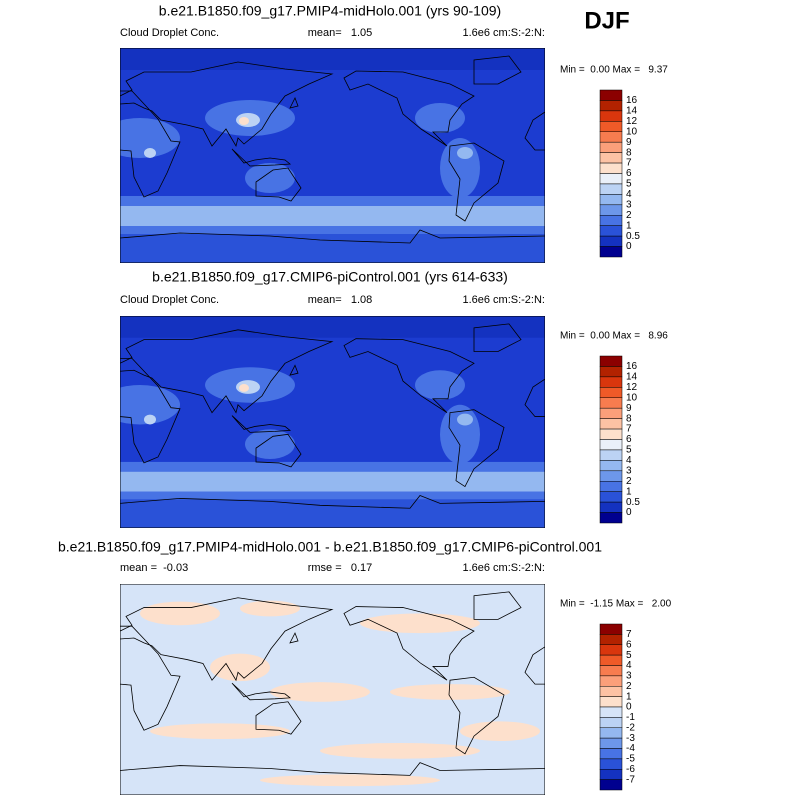 The height and width of the screenshot is (805, 800). Describe the element at coordinates (630, 748) in the screenshot. I see `colorbar-label: -4` at that location.